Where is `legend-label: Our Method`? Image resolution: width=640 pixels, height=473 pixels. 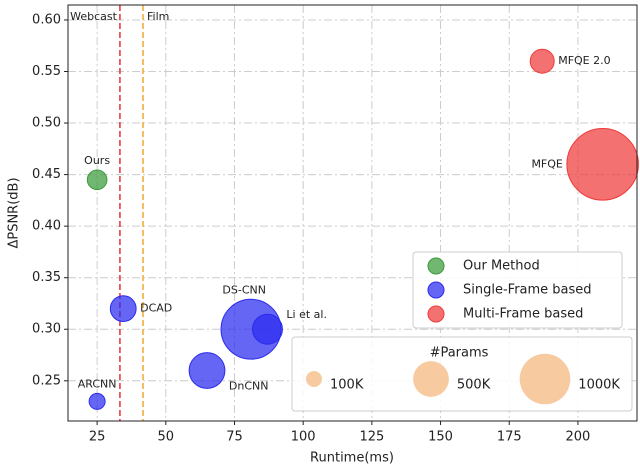 legend-label: Our Method is located at coordinates (501, 266).